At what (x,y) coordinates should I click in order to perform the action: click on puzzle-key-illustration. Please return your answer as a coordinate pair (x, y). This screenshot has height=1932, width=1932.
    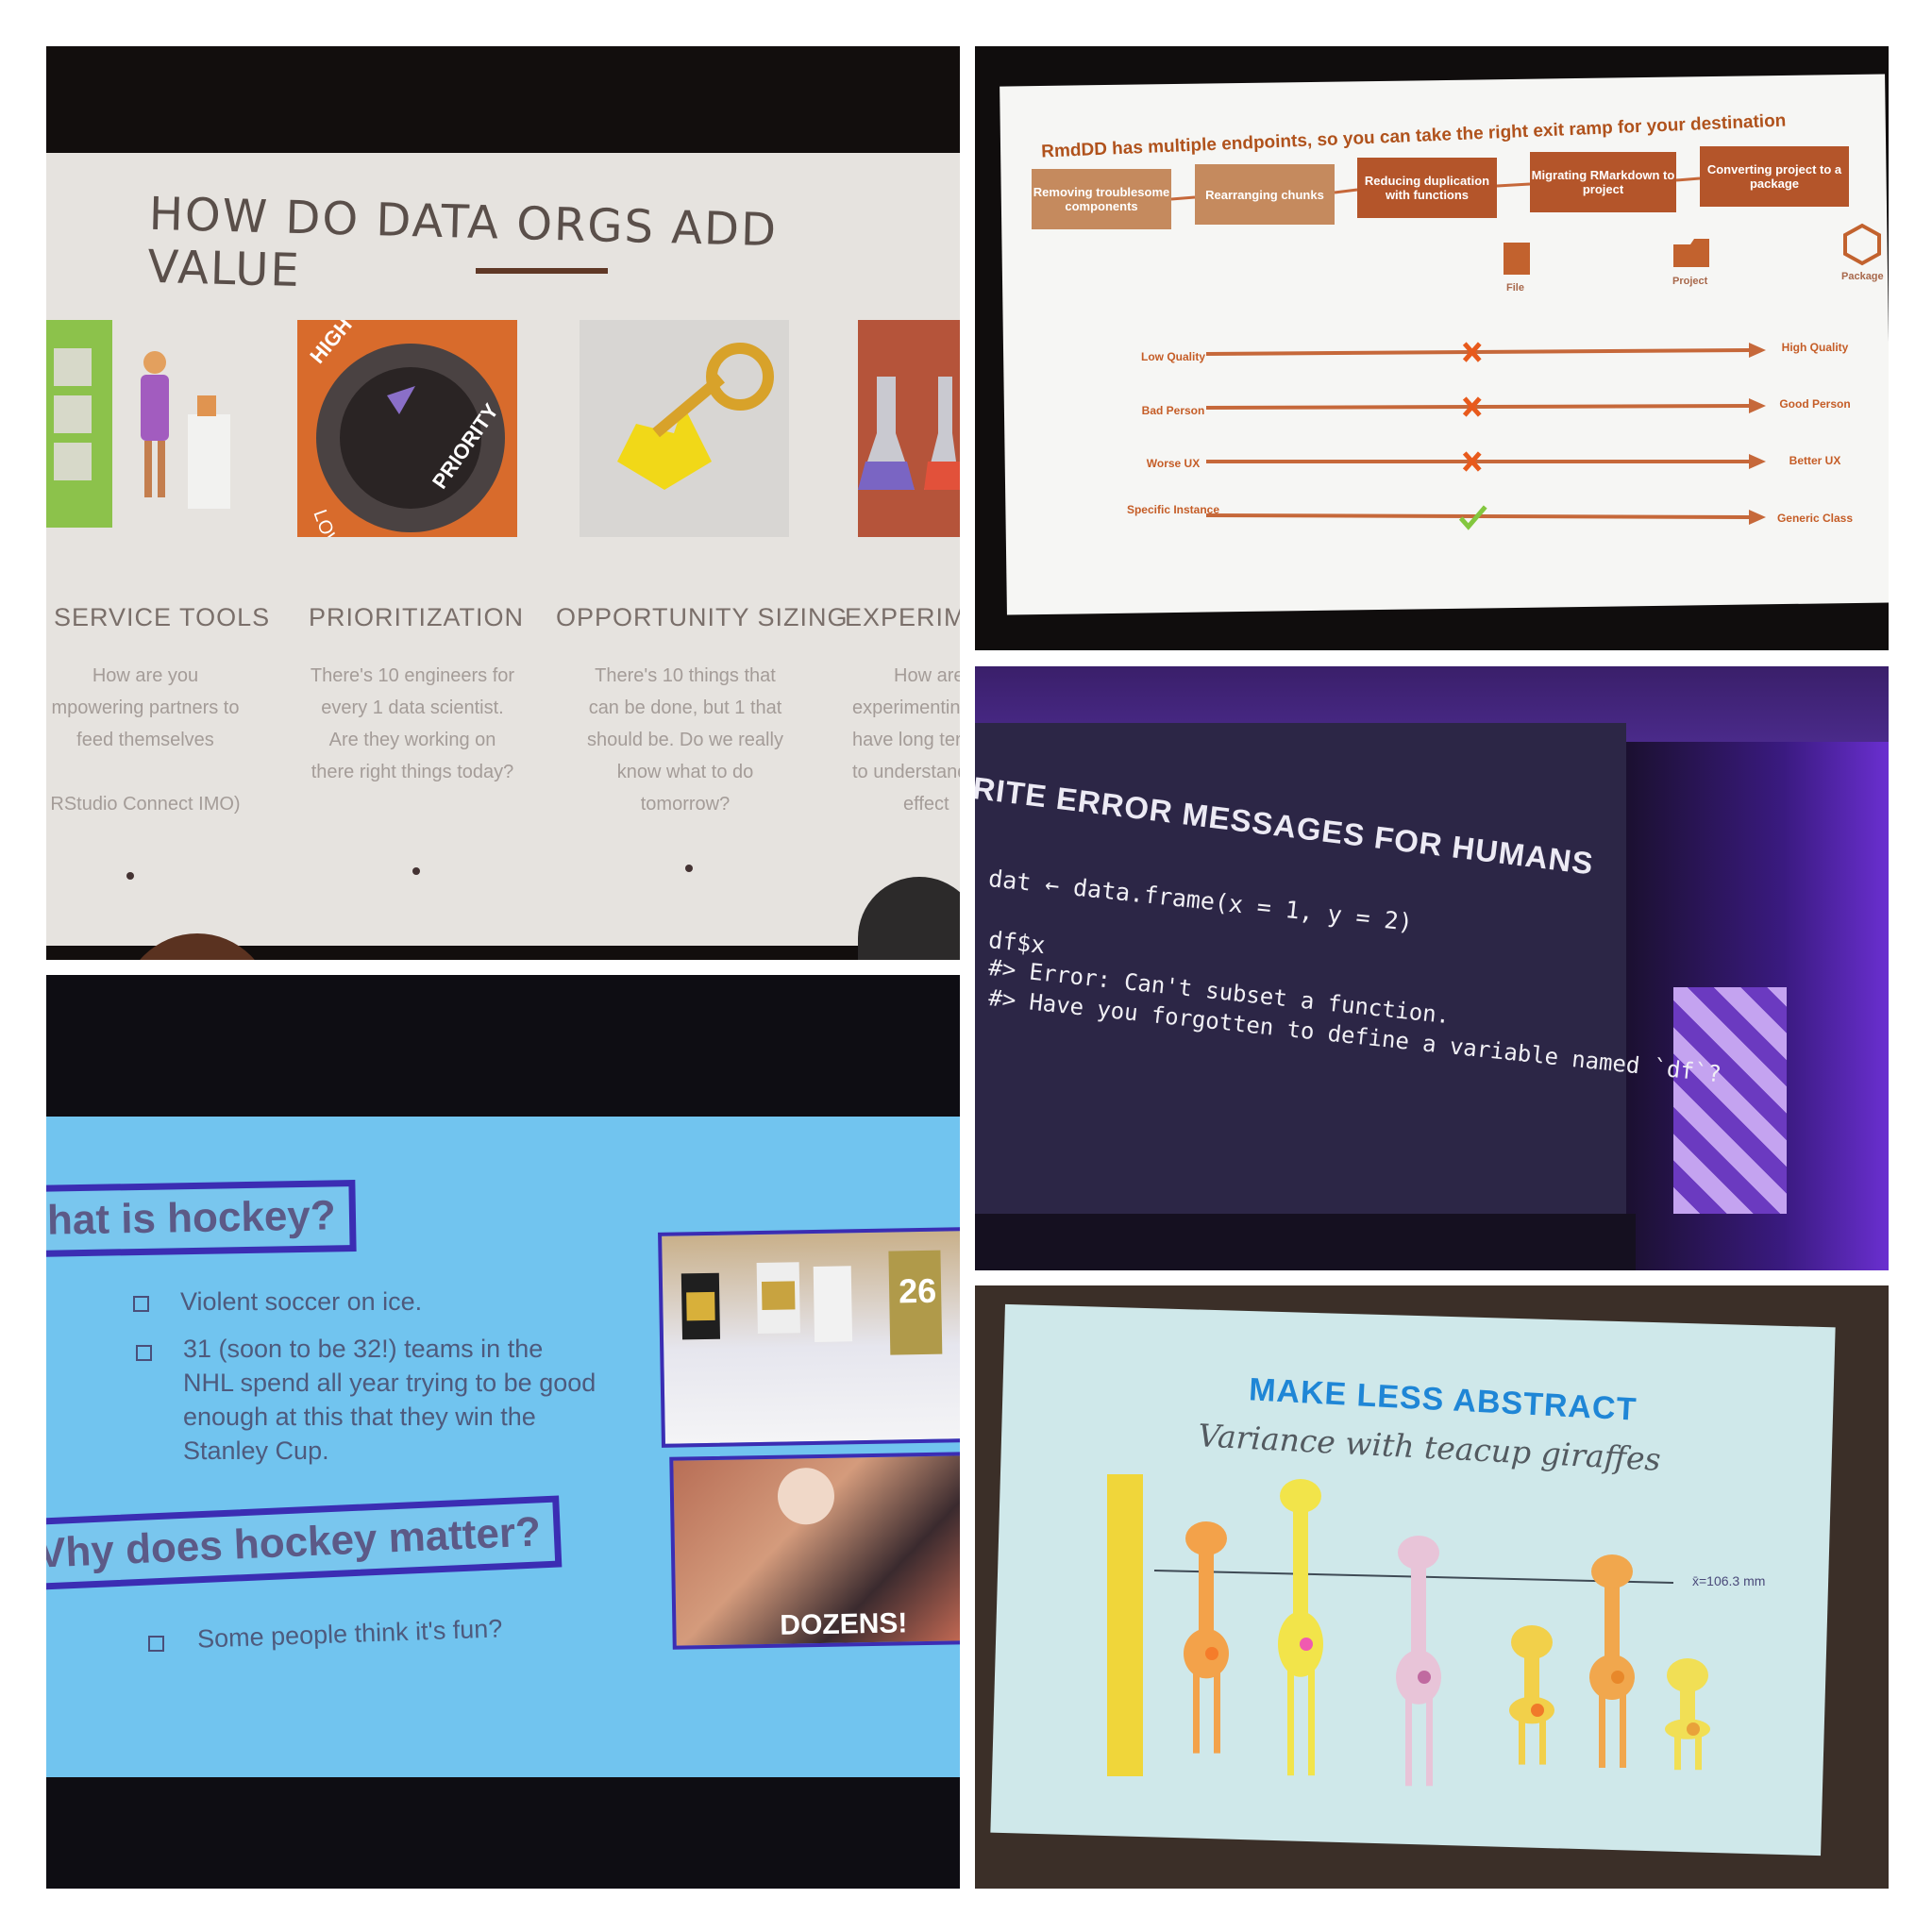
    Looking at the image, I should click on (684, 428).